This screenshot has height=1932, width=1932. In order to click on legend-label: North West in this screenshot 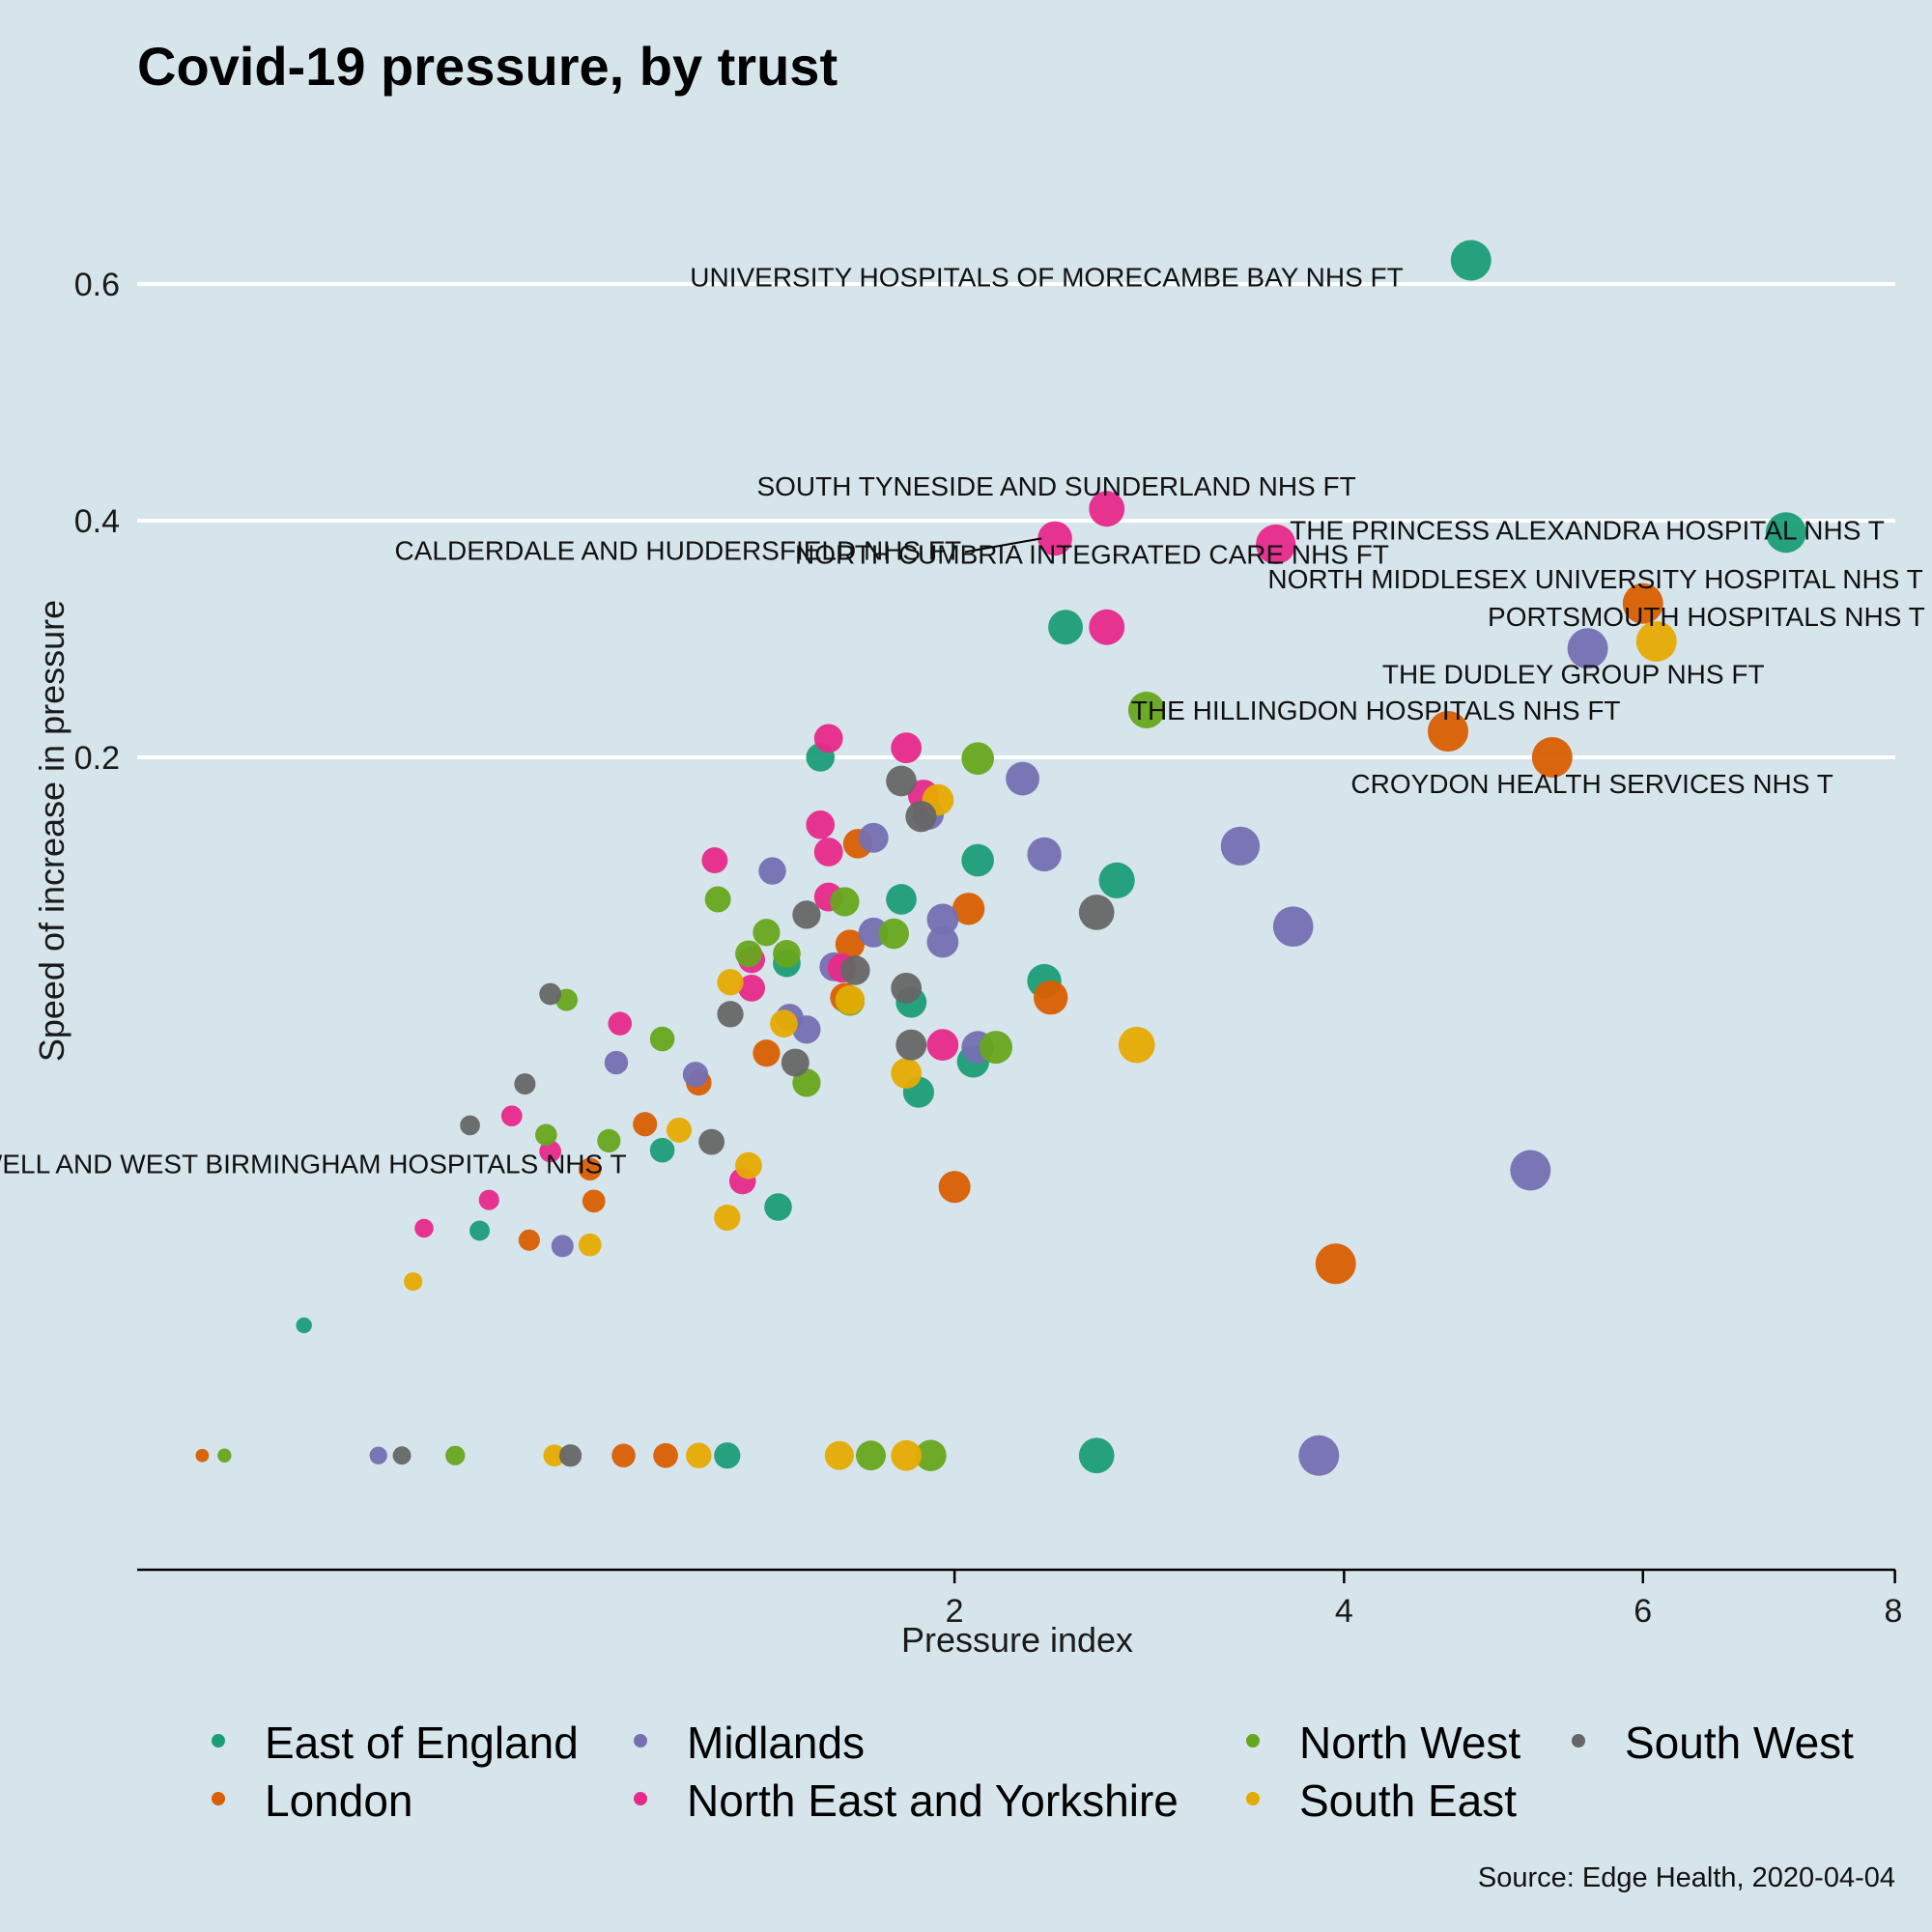, I will do `click(1409, 1743)`.